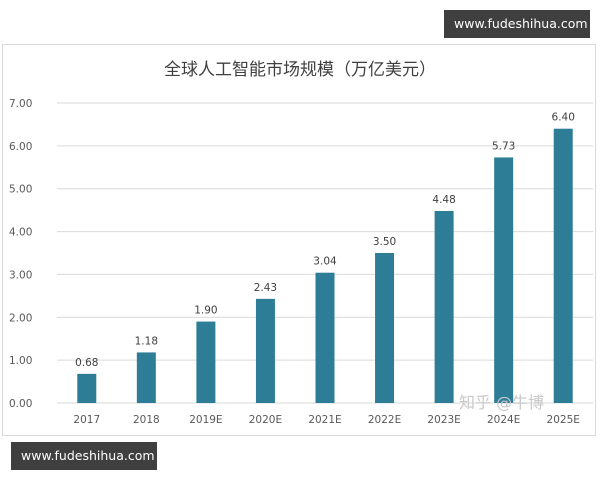 The height and width of the screenshot is (480, 600). What do you see at coordinates (384, 420) in the screenshot?
I see `x-tick-label: 2022E` at bounding box center [384, 420].